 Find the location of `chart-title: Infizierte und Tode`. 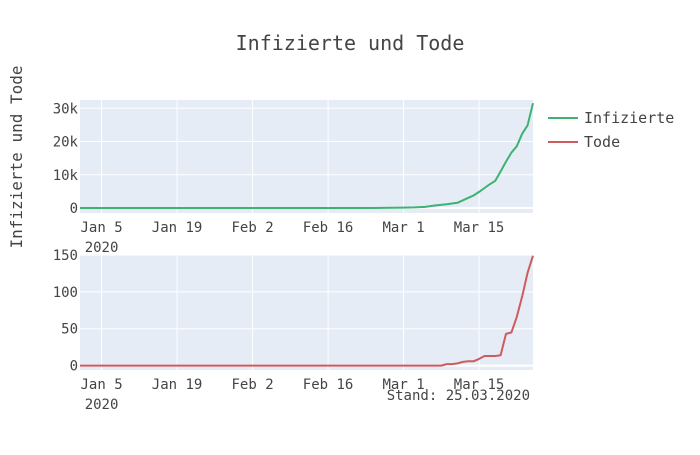

chart-title: Infizierte und Tode is located at coordinates (350, 43).